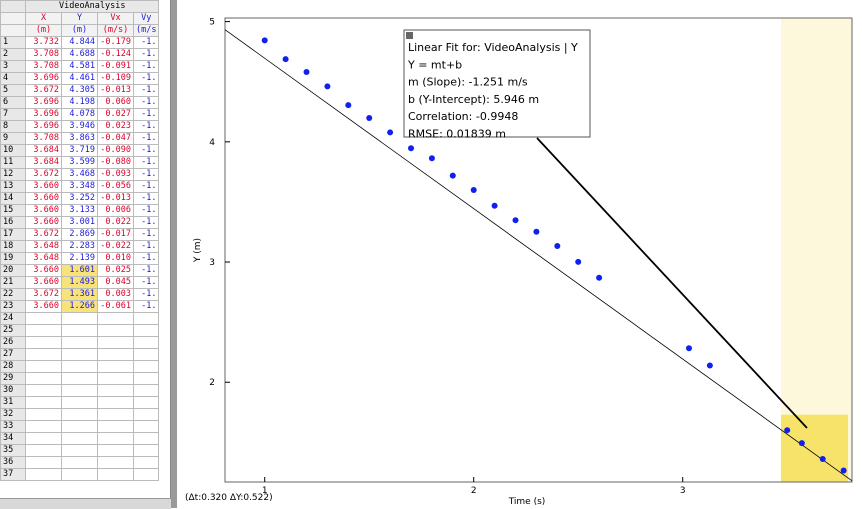  Describe the element at coordinates (13, 426) in the screenshot. I see `row-number: 33` at that location.